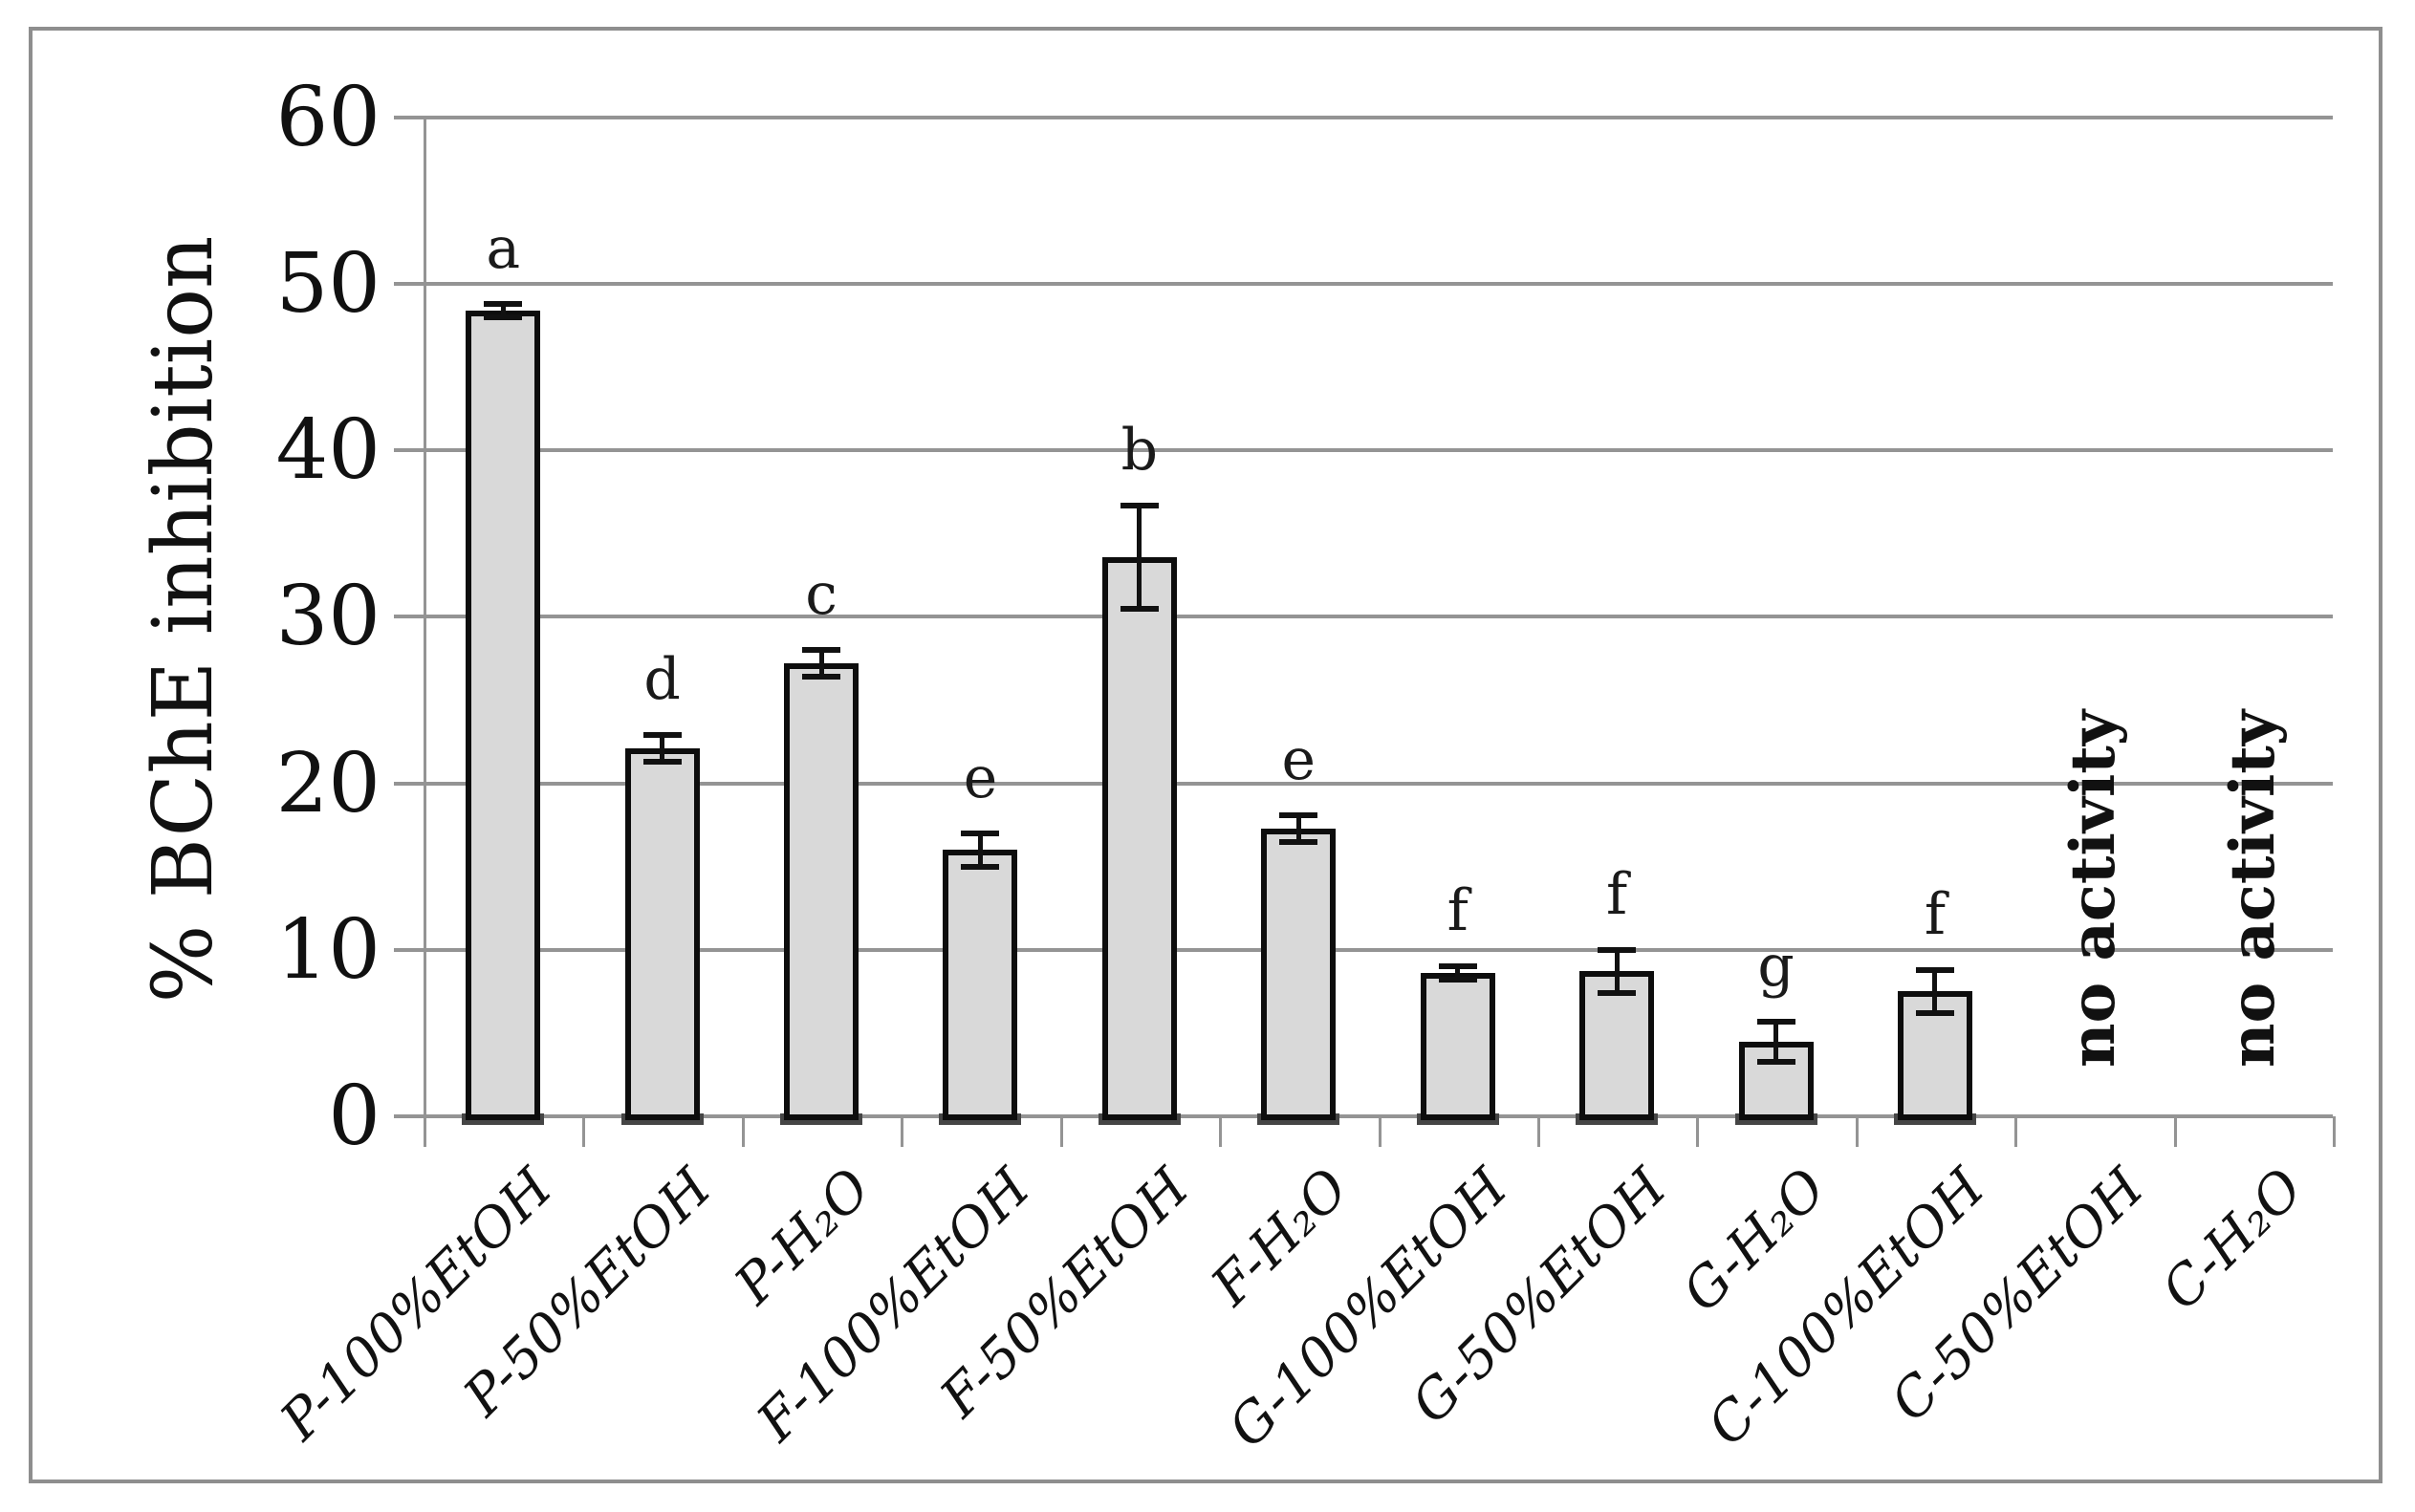 The width and height of the screenshot is (2415, 1512). I want to click on significance-letter: d, so click(662, 680).